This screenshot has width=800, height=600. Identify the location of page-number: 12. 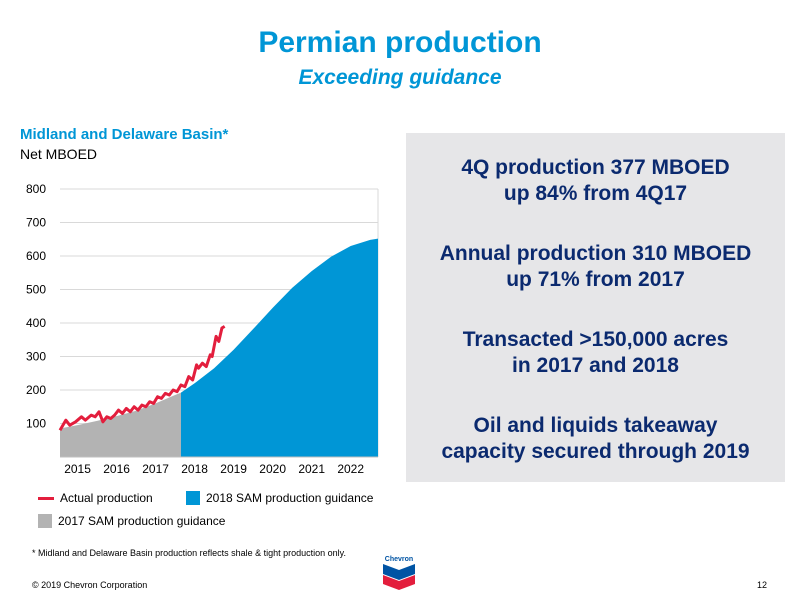
(762, 585).